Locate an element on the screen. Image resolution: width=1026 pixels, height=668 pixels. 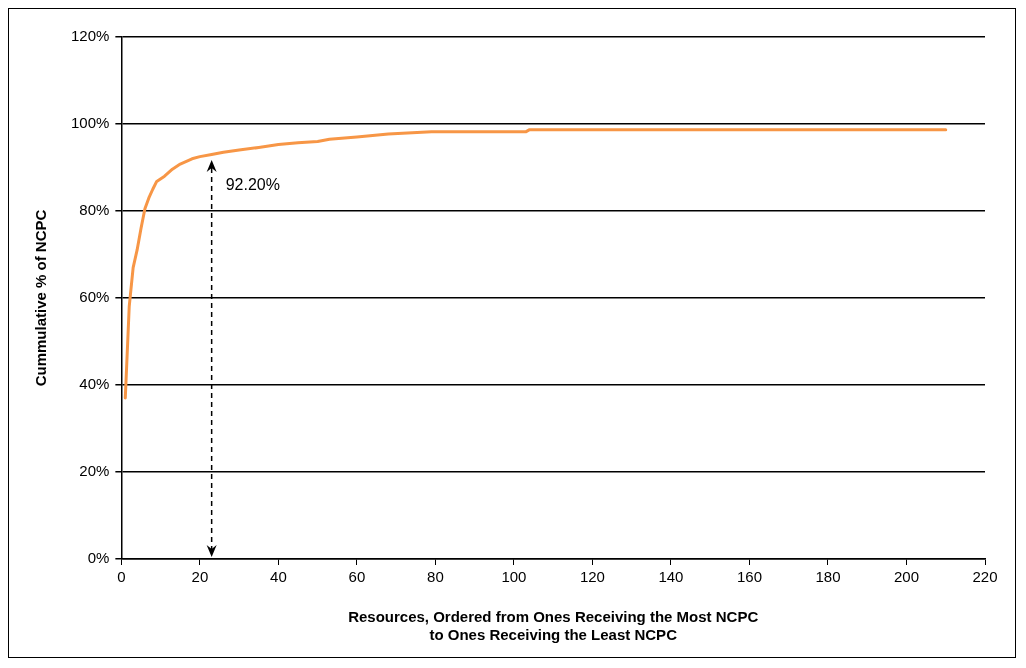
x-tick-label: 200 is located at coordinates (906, 577).